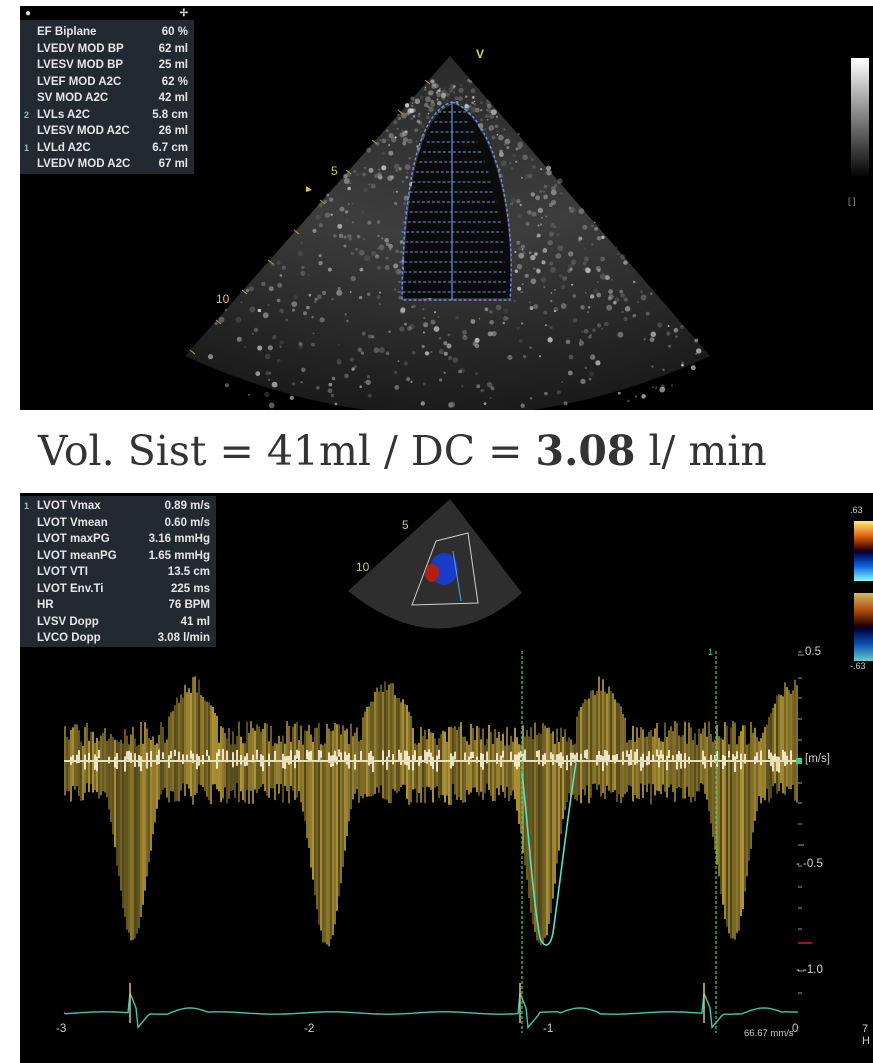 The image size is (873, 1063). I want to click on measurement-label: LVCO Dopp, so click(60, 638).